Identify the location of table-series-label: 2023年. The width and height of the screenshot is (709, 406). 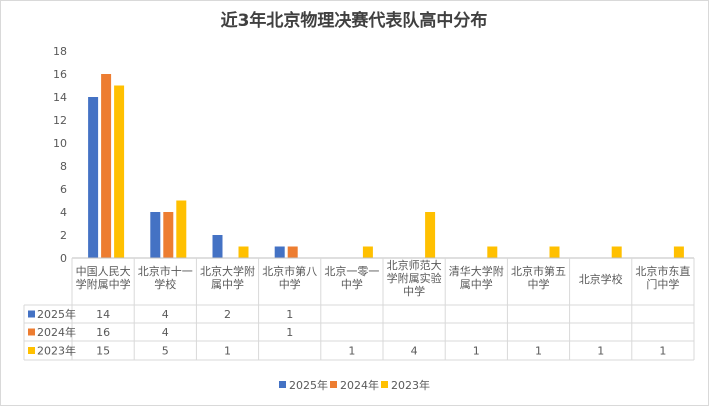
(56, 351).